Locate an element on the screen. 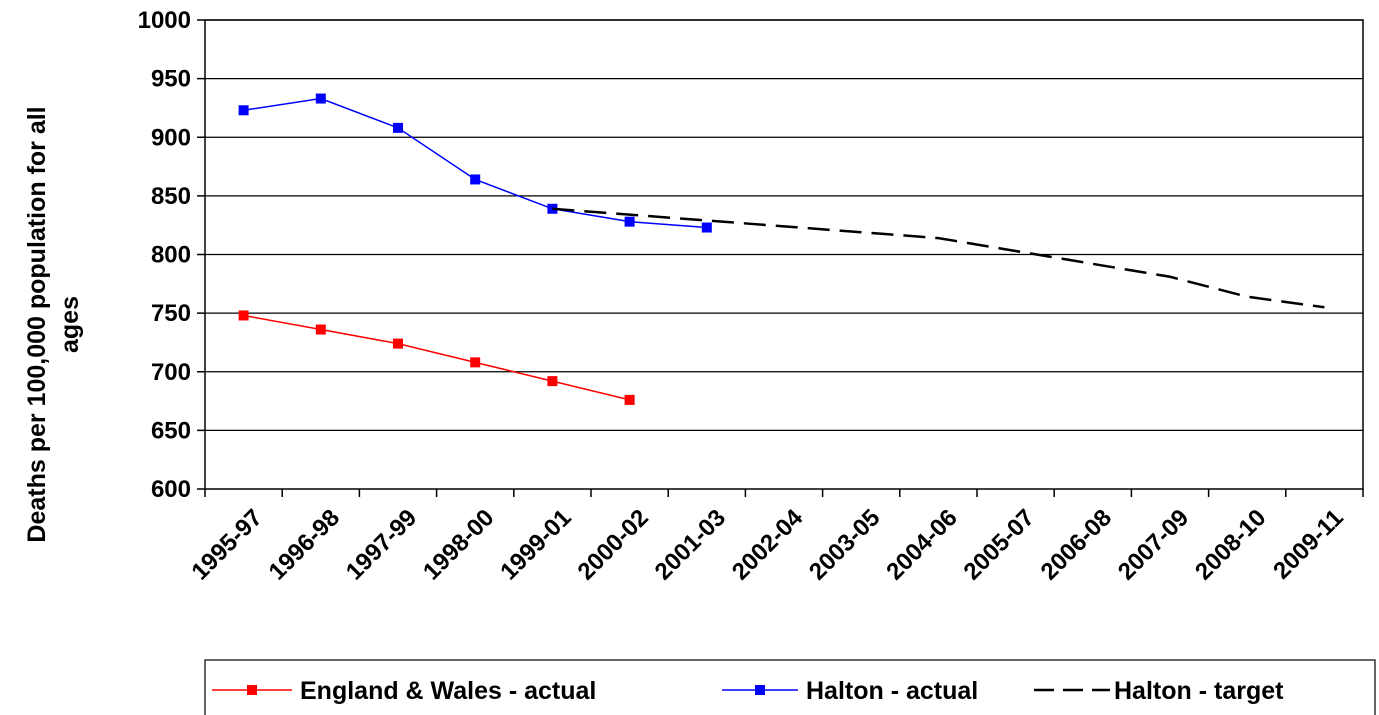 The width and height of the screenshot is (1379, 715). x-tick-label-1997-99: 1997-99 is located at coordinates (381, 544).